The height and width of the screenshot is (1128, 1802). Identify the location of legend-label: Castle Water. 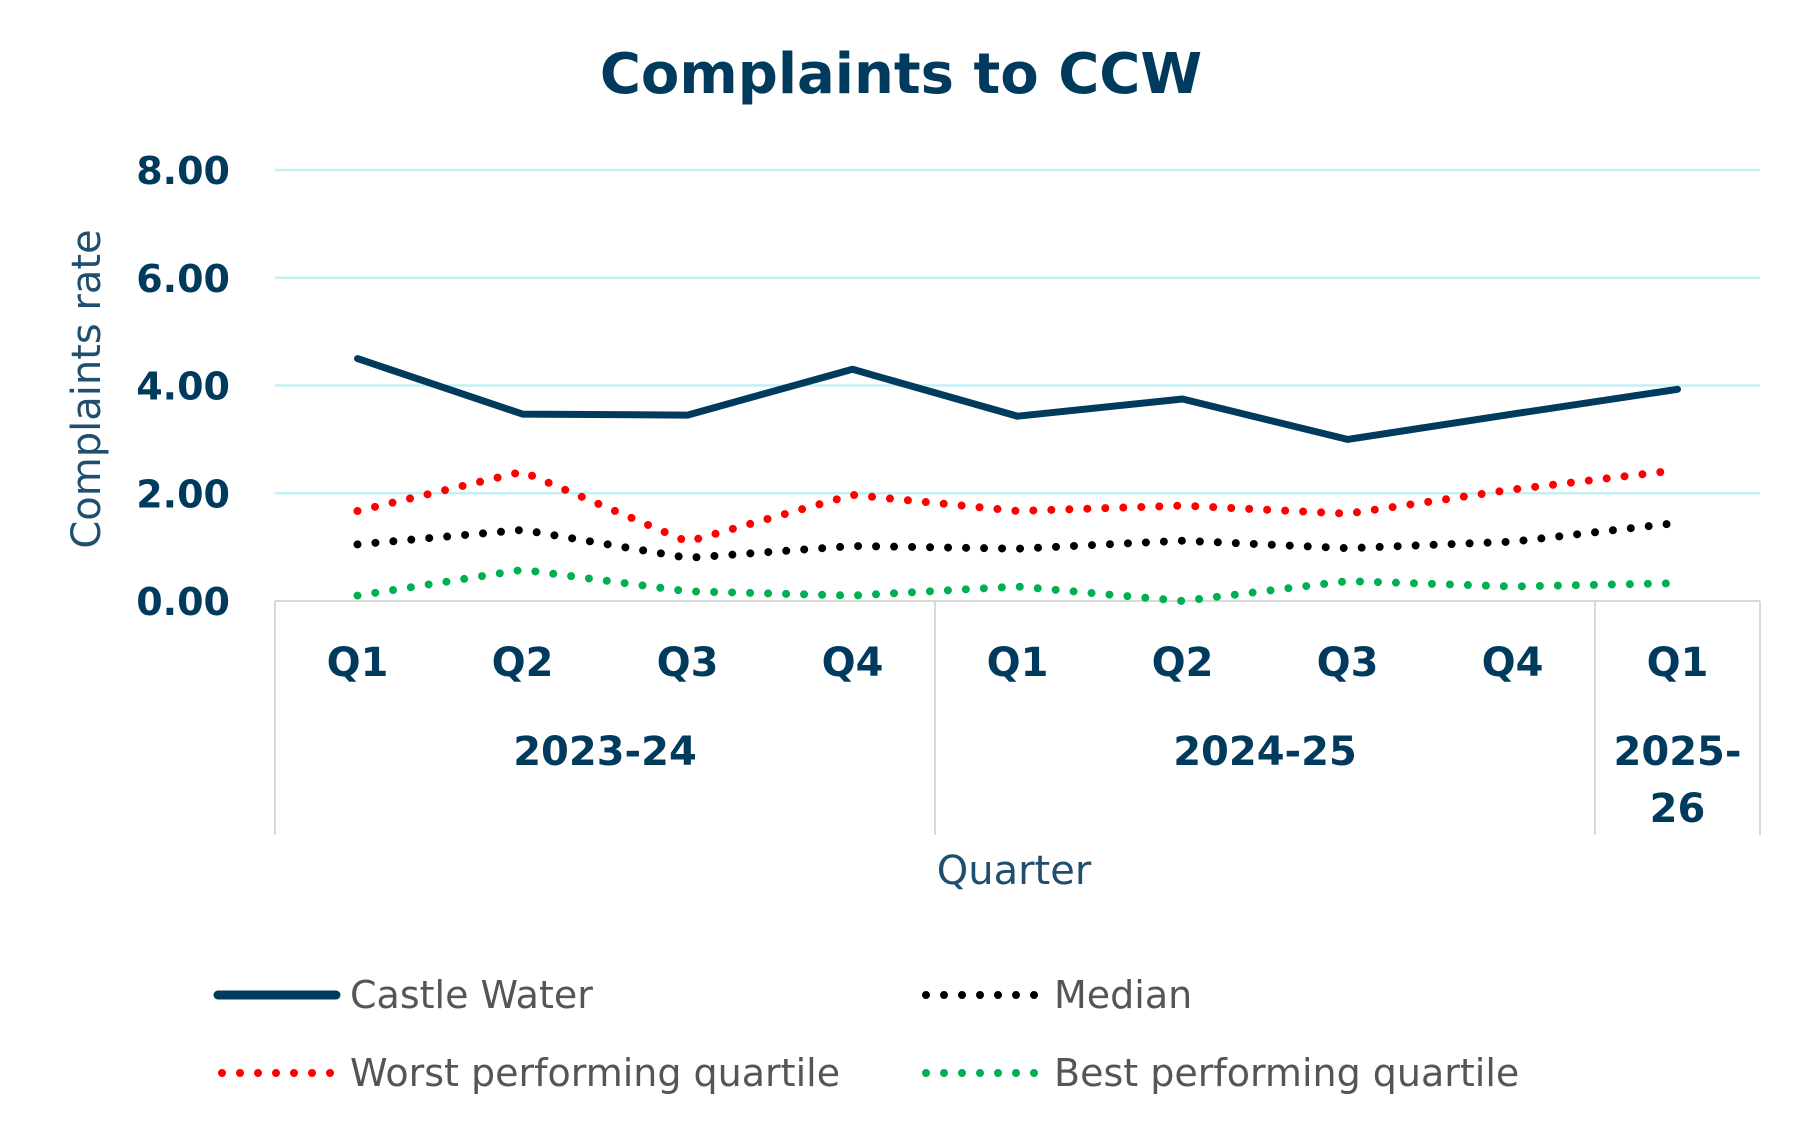
(471, 995).